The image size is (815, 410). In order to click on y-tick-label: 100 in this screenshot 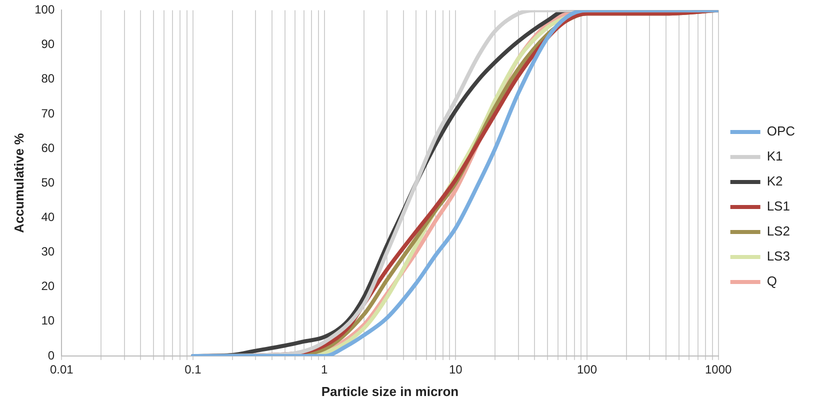, I will do `click(44, 9)`.